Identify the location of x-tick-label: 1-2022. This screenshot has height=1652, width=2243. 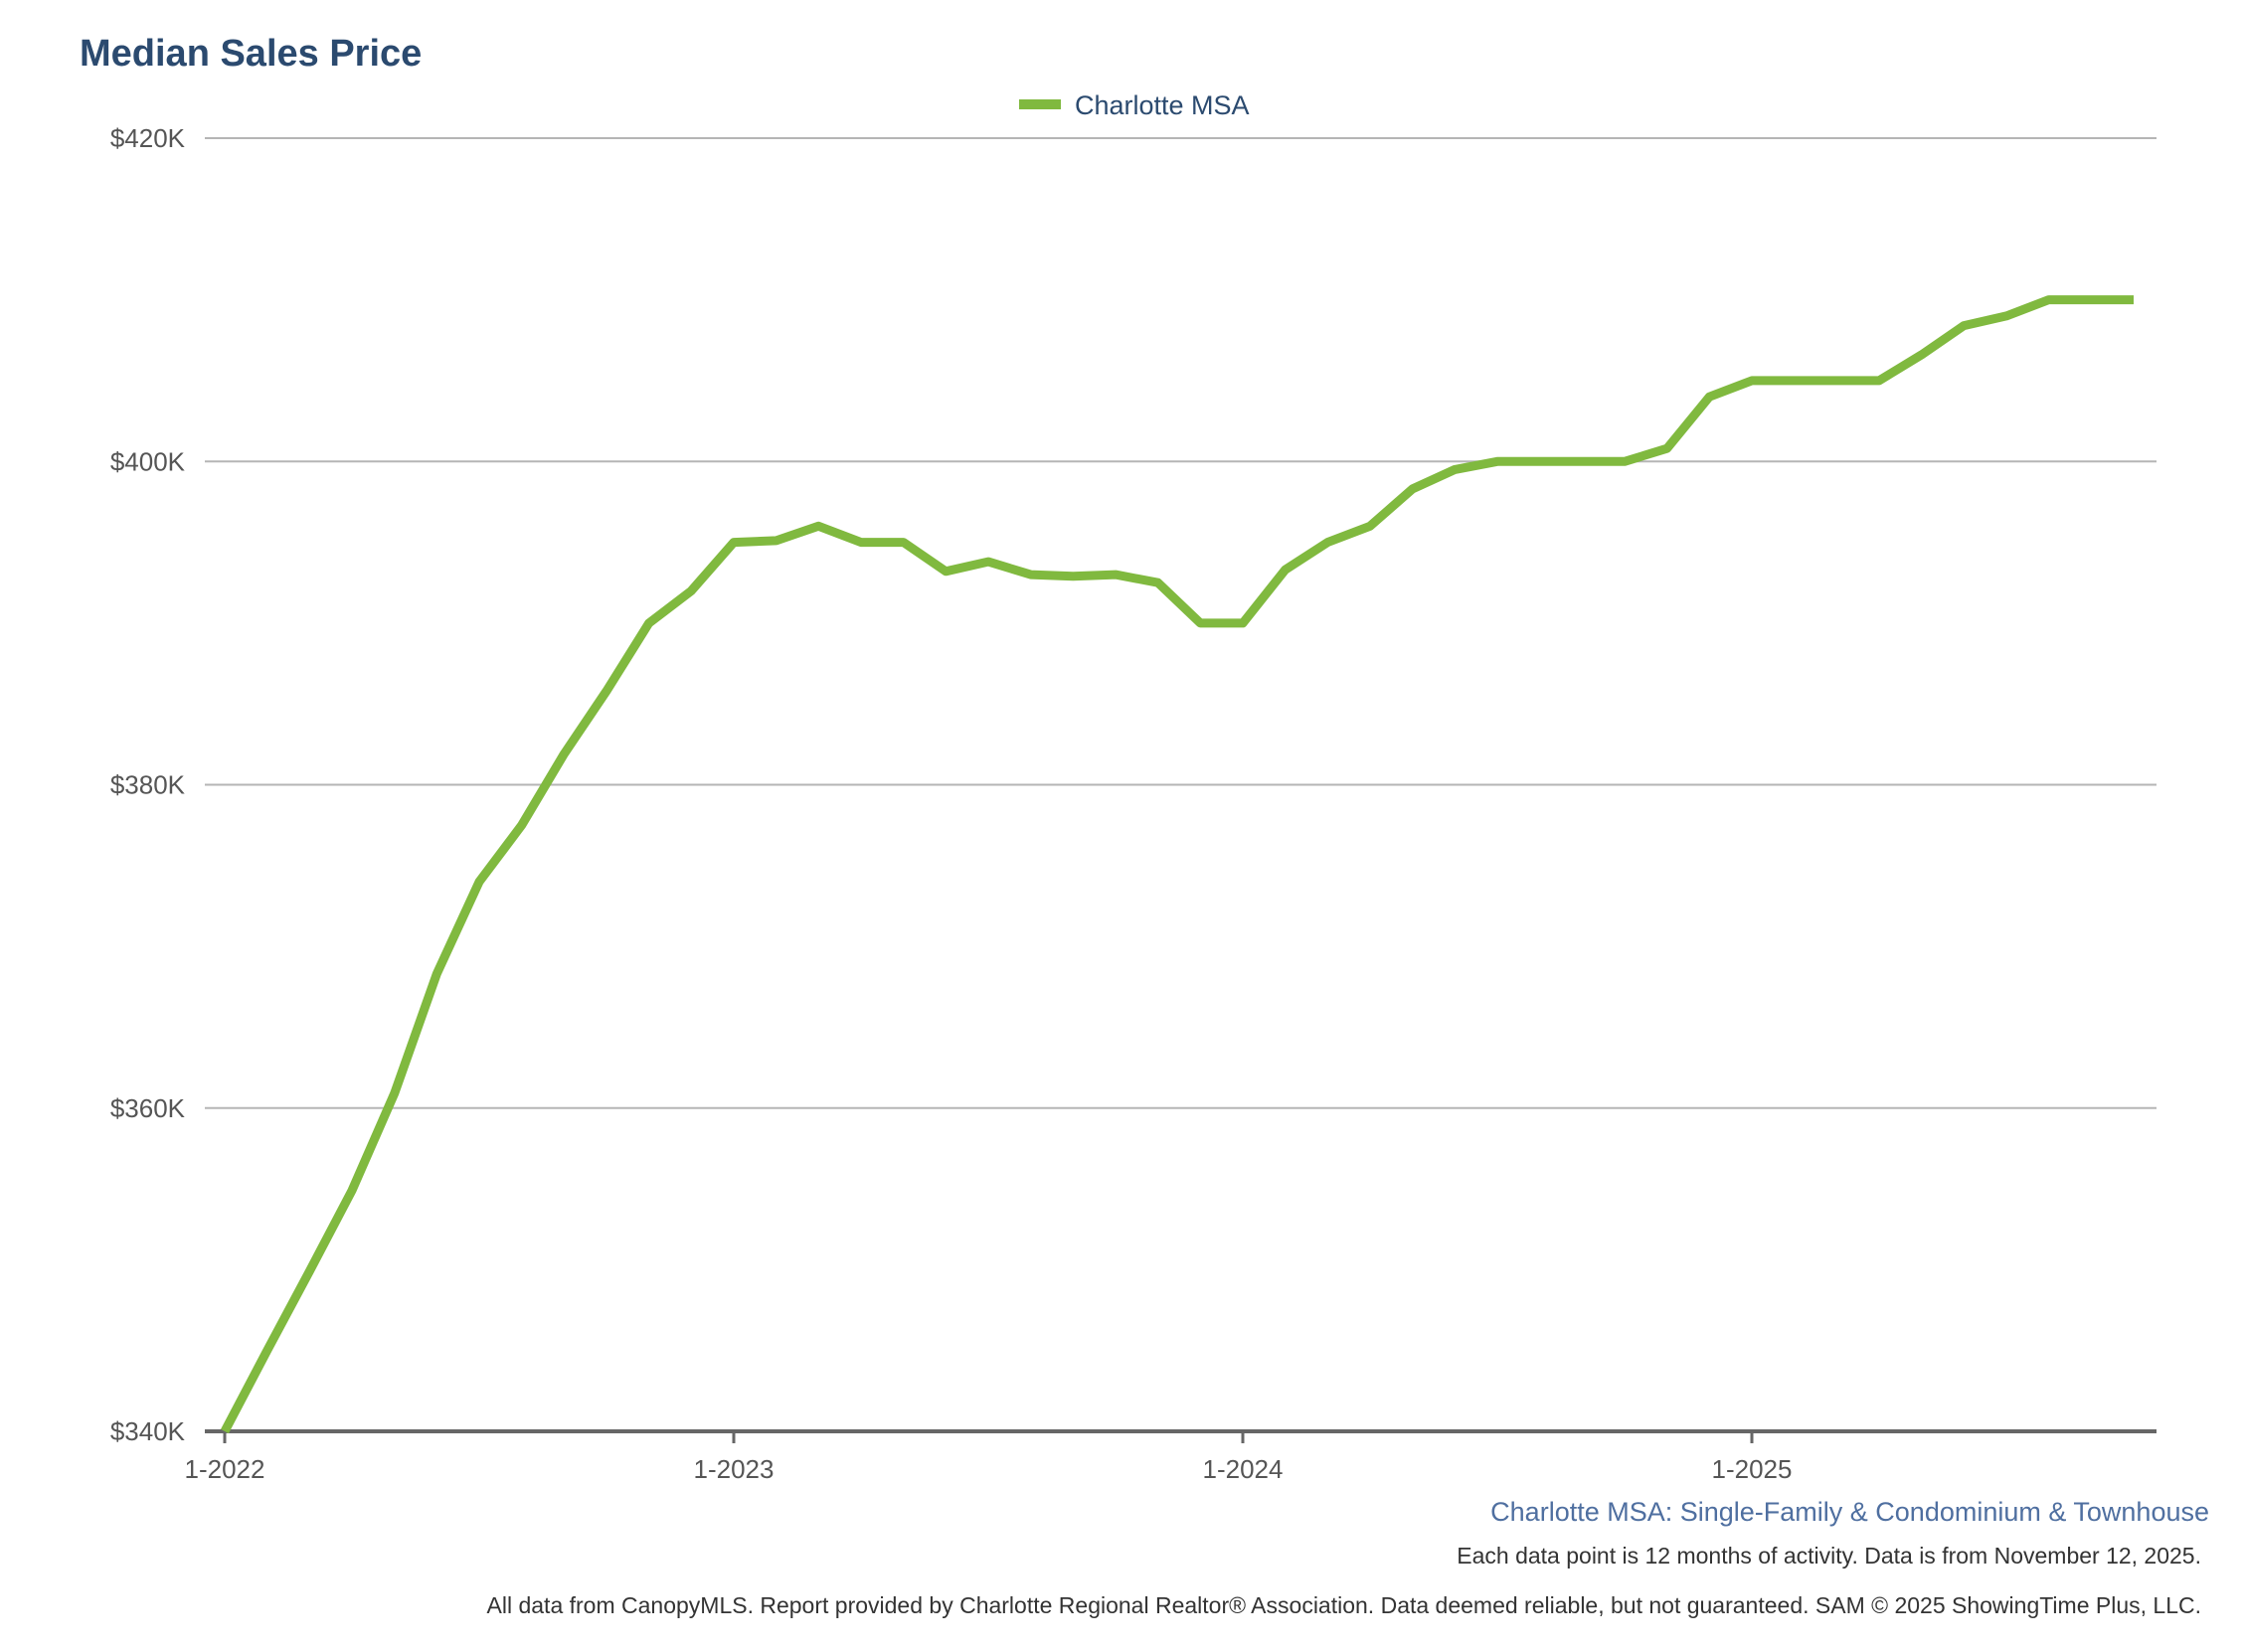
(225, 1469).